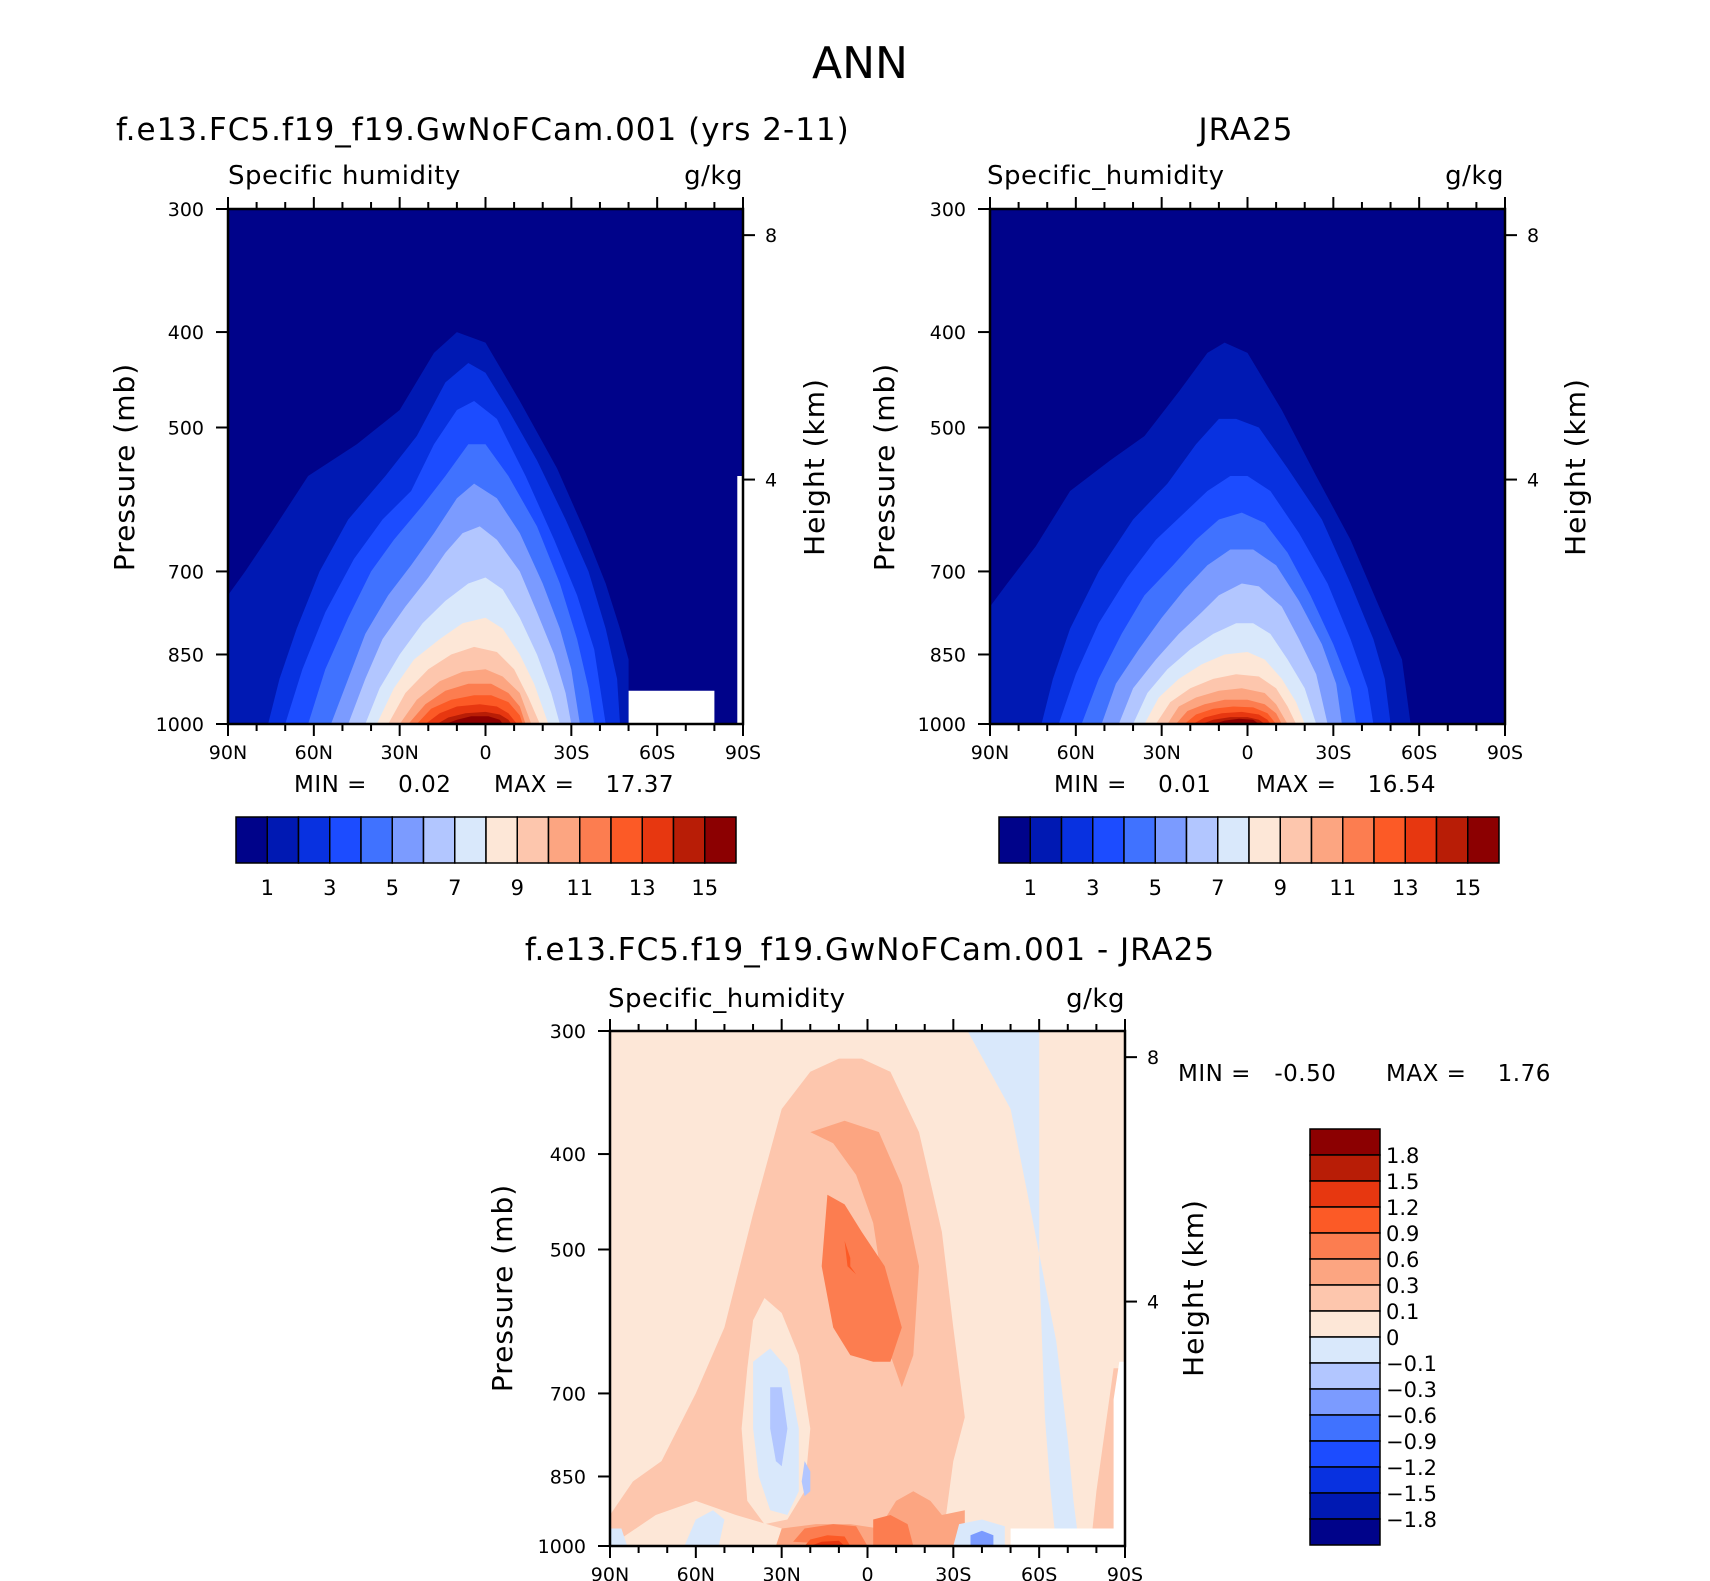 This screenshot has width=1710, height=1581. Describe the element at coordinates (743, 753) in the screenshot. I see `x-tick-label: 90S` at that location.